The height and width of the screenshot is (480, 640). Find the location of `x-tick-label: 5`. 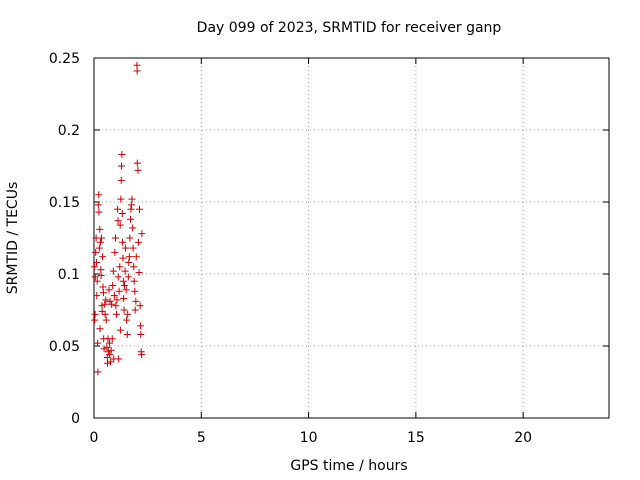

x-tick-label: 5 is located at coordinates (201, 438).